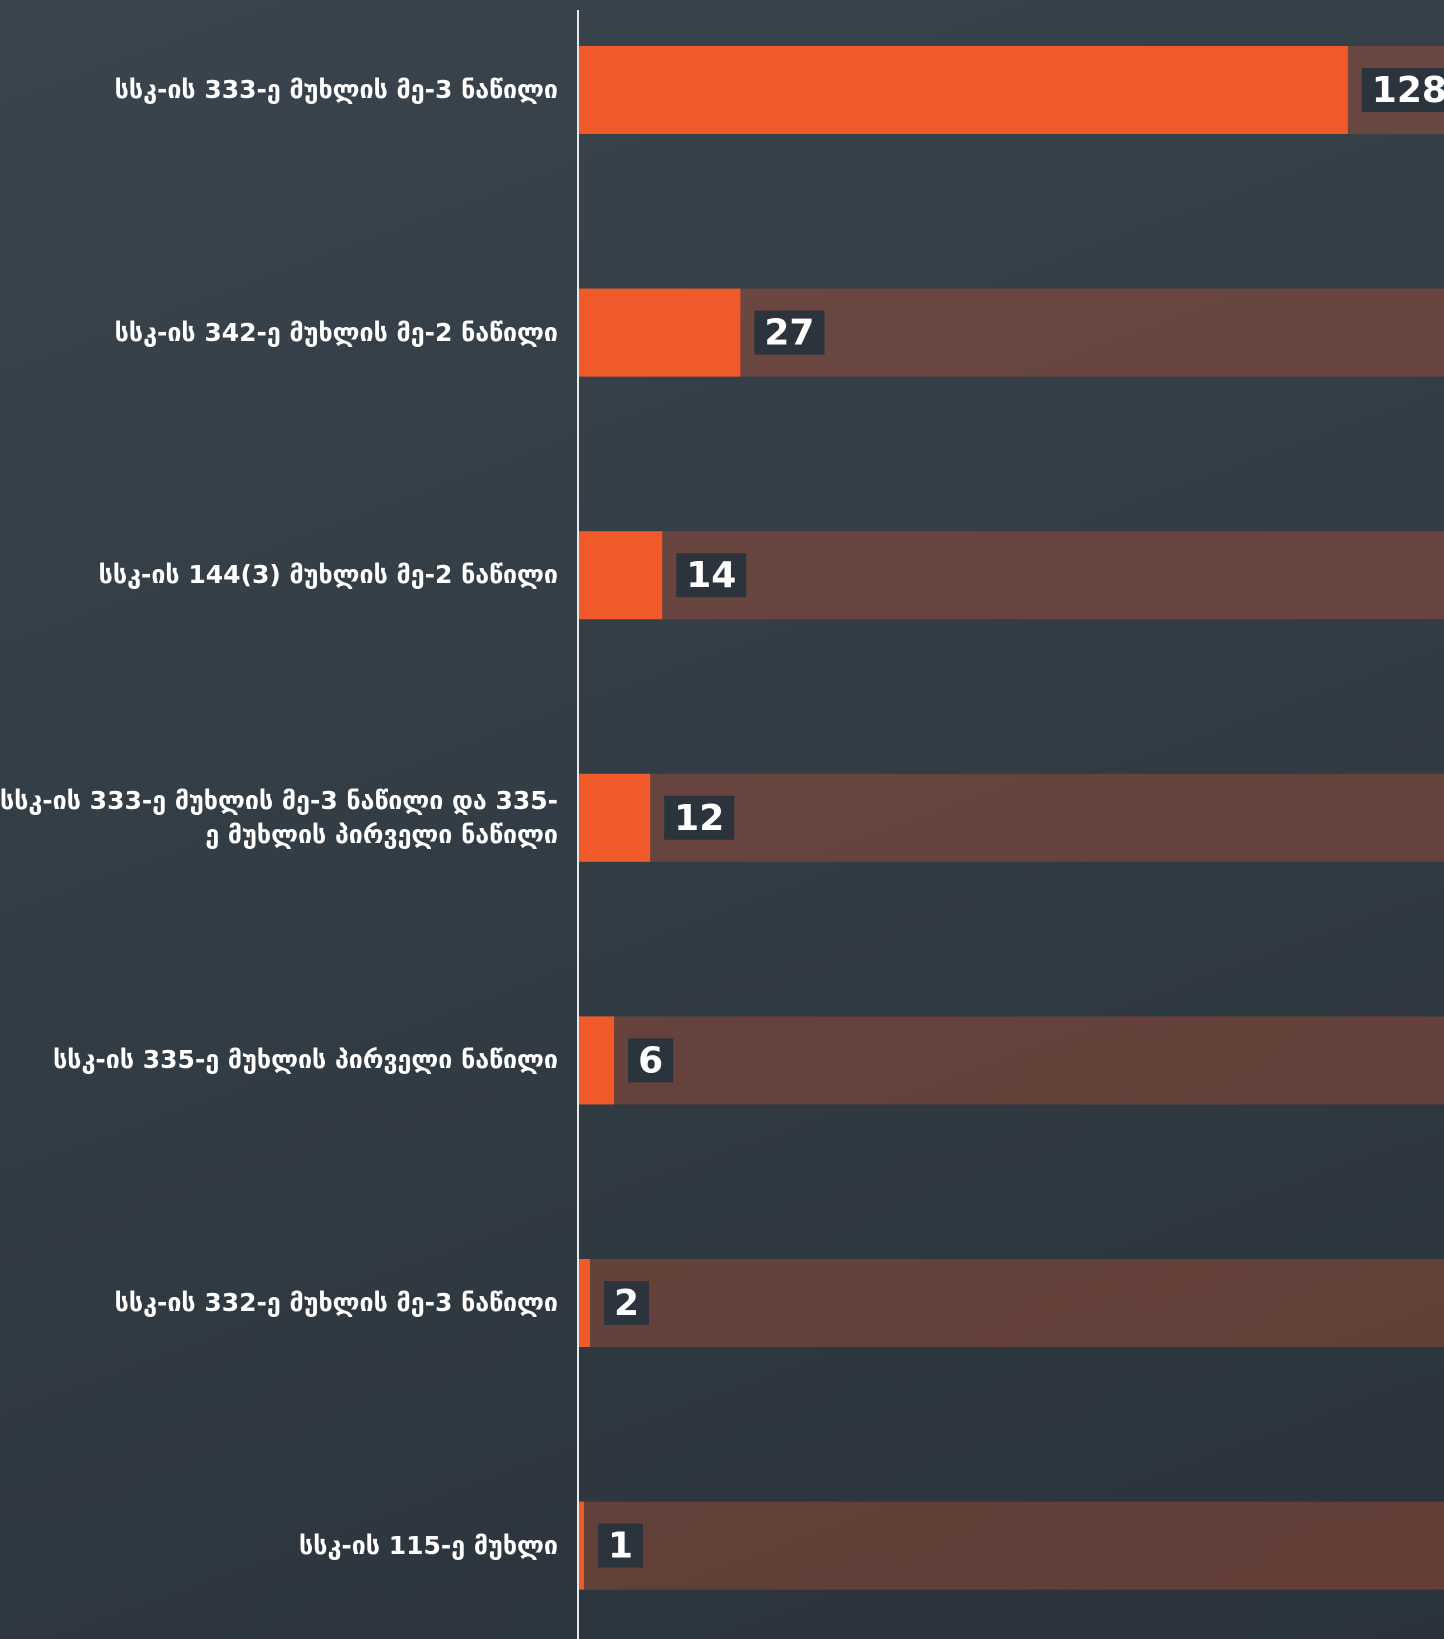 This screenshot has width=1444, height=1639. Describe the element at coordinates (428, 1545) in the screenshot. I see `category-label: სსკ-ის 115-ე მუხლი` at that location.